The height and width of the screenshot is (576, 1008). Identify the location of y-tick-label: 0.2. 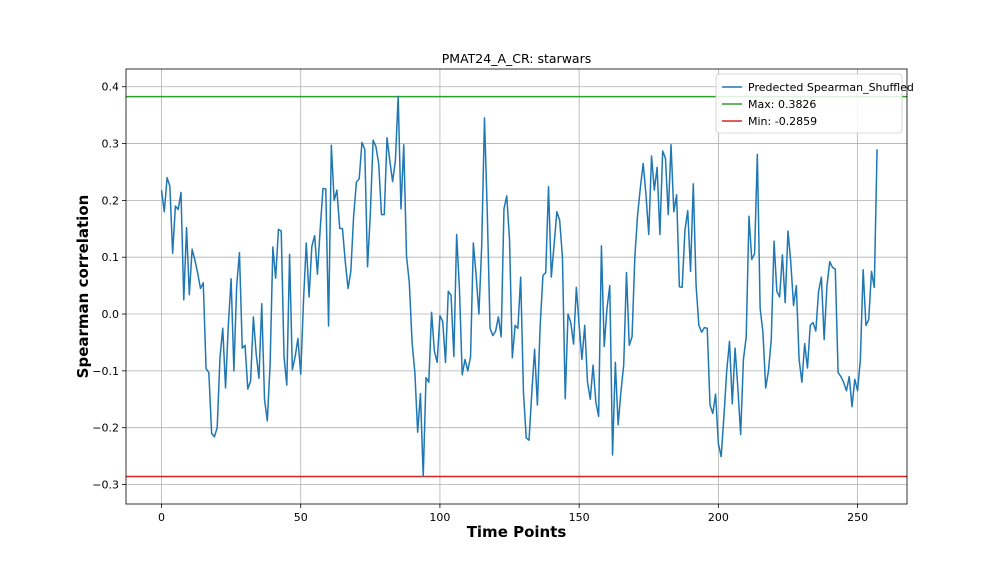
(111, 200).